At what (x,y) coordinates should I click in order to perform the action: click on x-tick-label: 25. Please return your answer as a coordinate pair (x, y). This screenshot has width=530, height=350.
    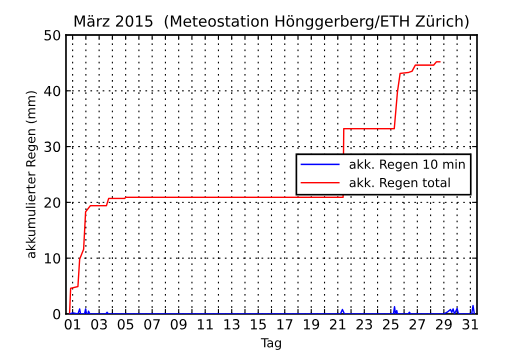
    Looking at the image, I should click on (390, 324).